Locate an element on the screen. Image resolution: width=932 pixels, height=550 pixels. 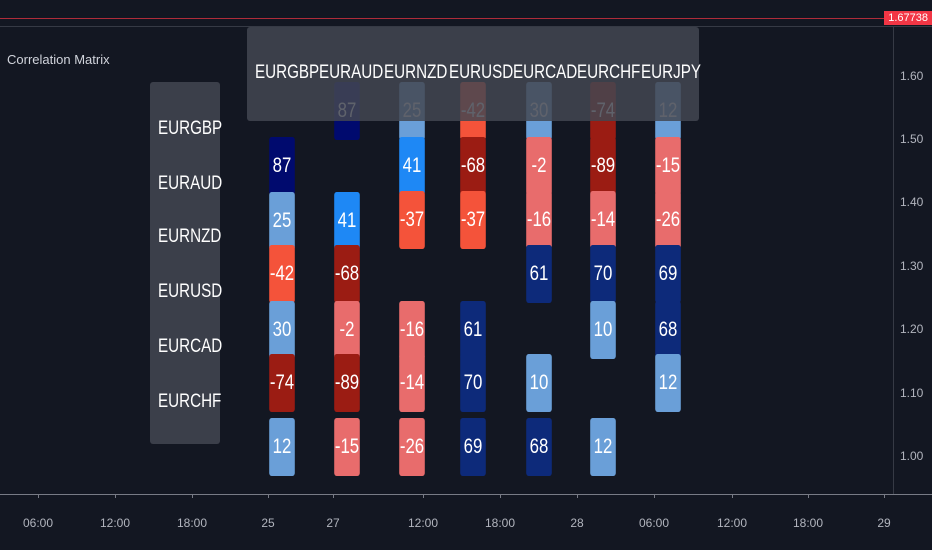
column-header-panel is located at coordinates (473, 74).